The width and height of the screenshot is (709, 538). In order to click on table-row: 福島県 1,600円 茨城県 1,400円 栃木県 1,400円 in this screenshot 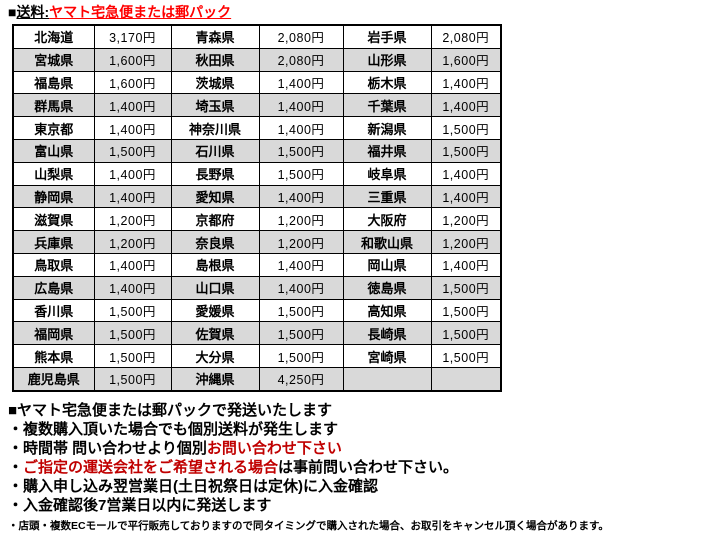, I will do `click(257, 82)`.